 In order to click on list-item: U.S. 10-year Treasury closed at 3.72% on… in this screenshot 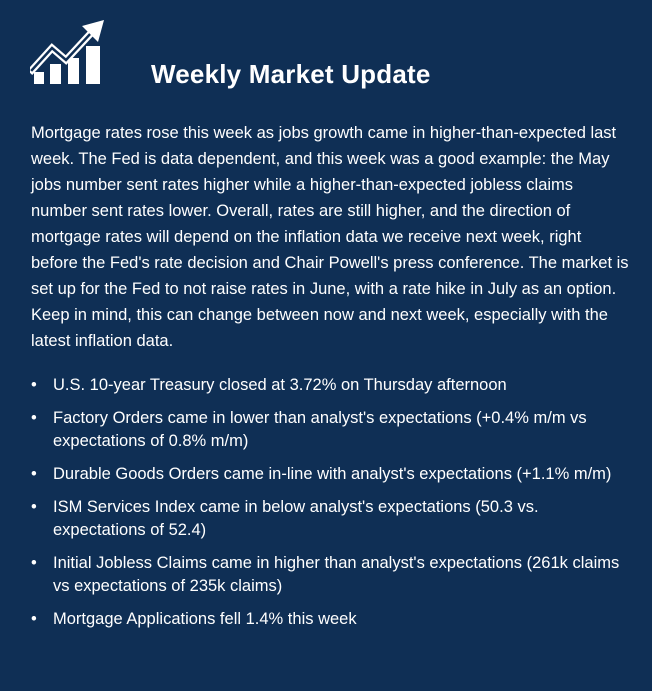, I will do `click(330, 385)`.